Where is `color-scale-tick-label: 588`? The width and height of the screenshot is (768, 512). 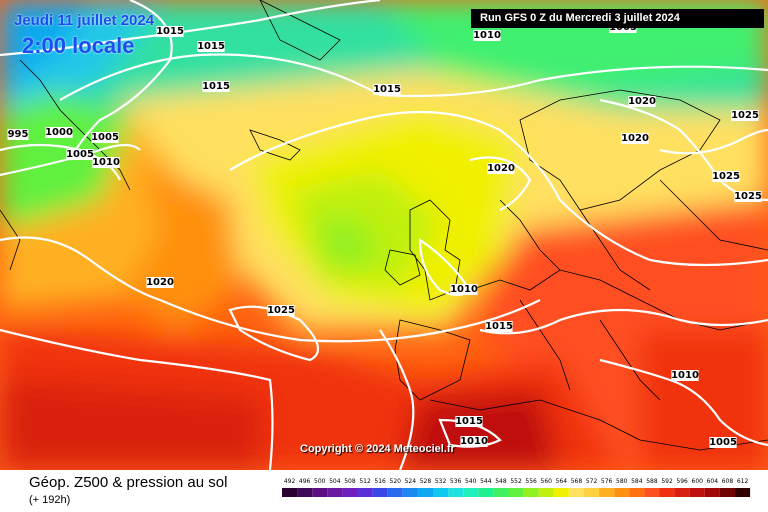 color-scale-tick-label: 588 is located at coordinates (652, 481).